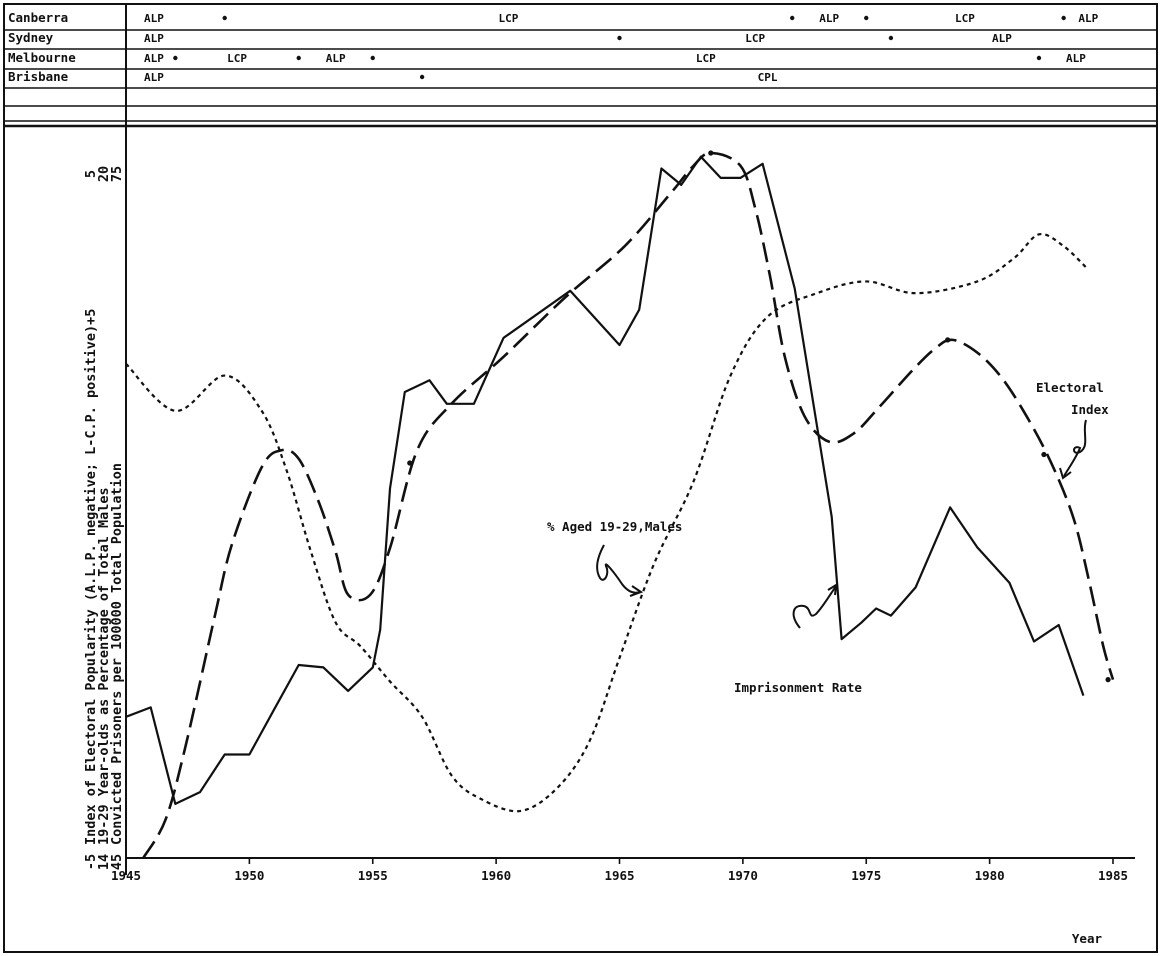  I want to click on y-tick-label: 75, so click(117, 174).